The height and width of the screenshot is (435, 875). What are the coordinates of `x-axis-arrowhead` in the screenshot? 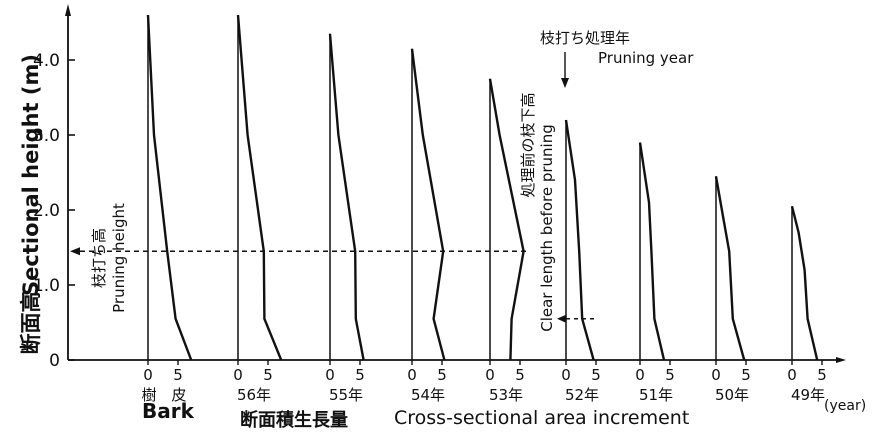 It's located at (841, 360).